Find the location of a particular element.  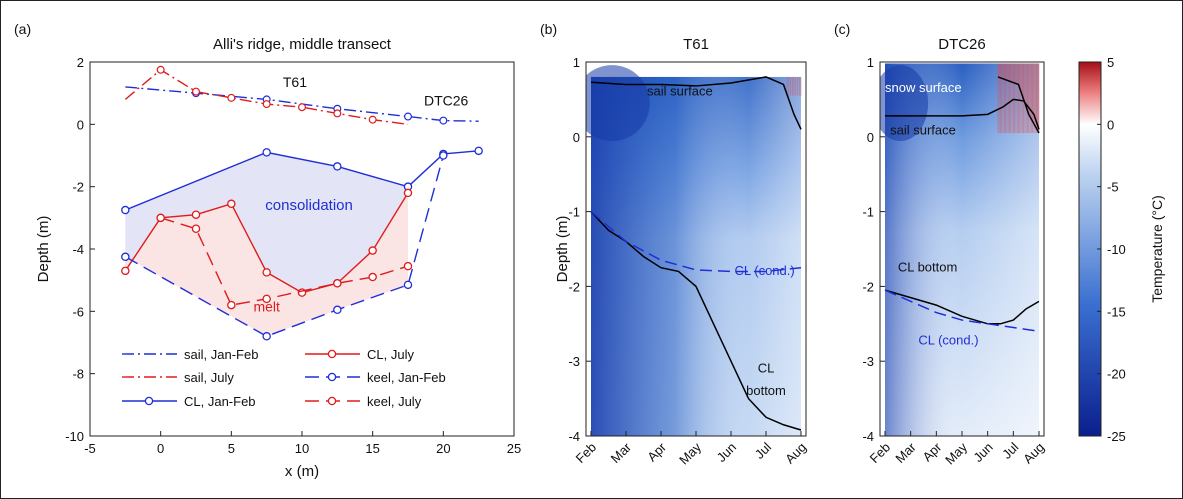

x-tick-label-a: 25 is located at coordinates (514, 448).